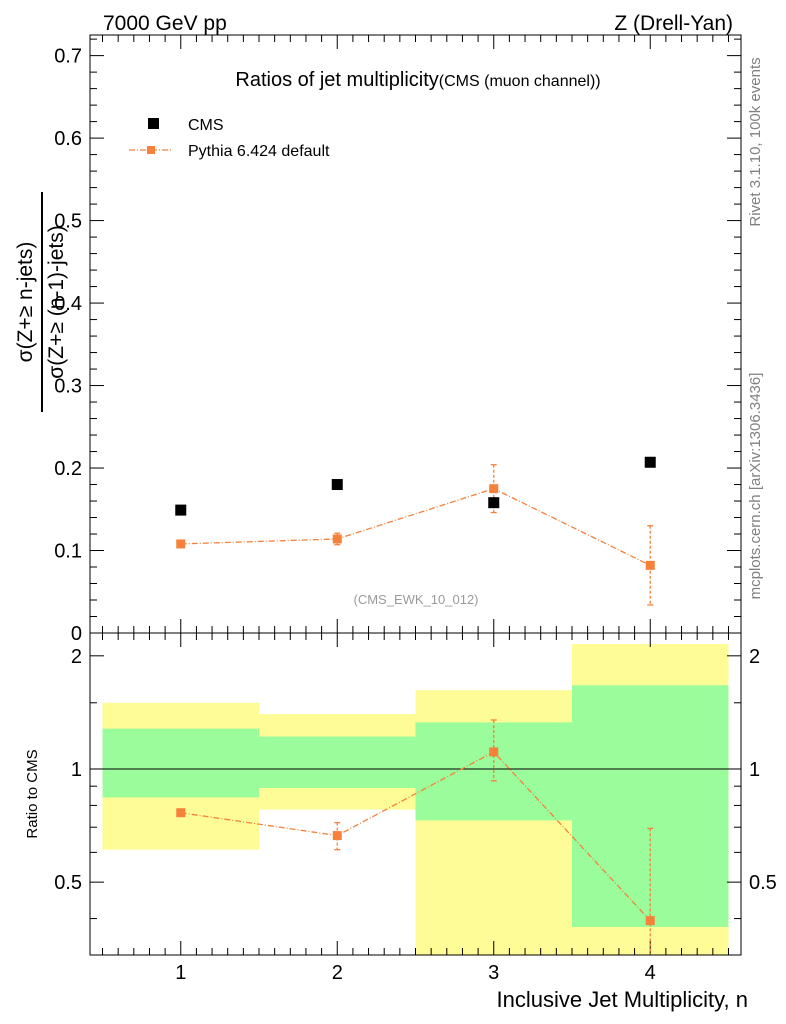 The width and height of the screenshot is (786, 1024). Describe the element at coordinates (763, 883) in the screenshot. I see `ratio-y-tick-label-right: 0.5` at that location.